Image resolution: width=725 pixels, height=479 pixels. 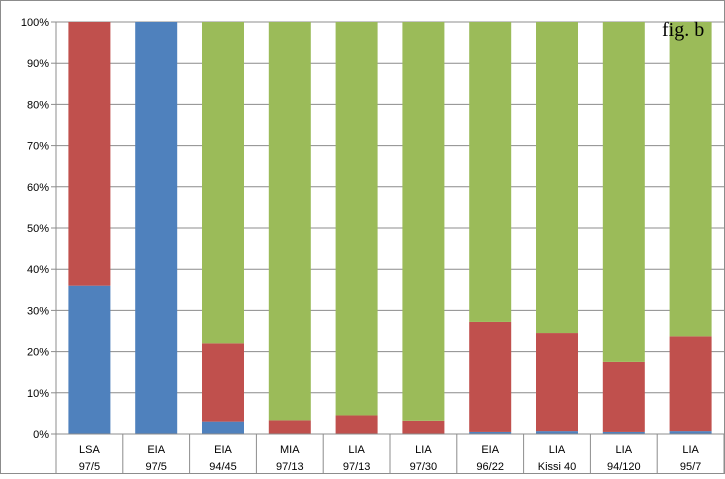 I want to click on y-tick-label: 90%, so click(x=38, y=64).